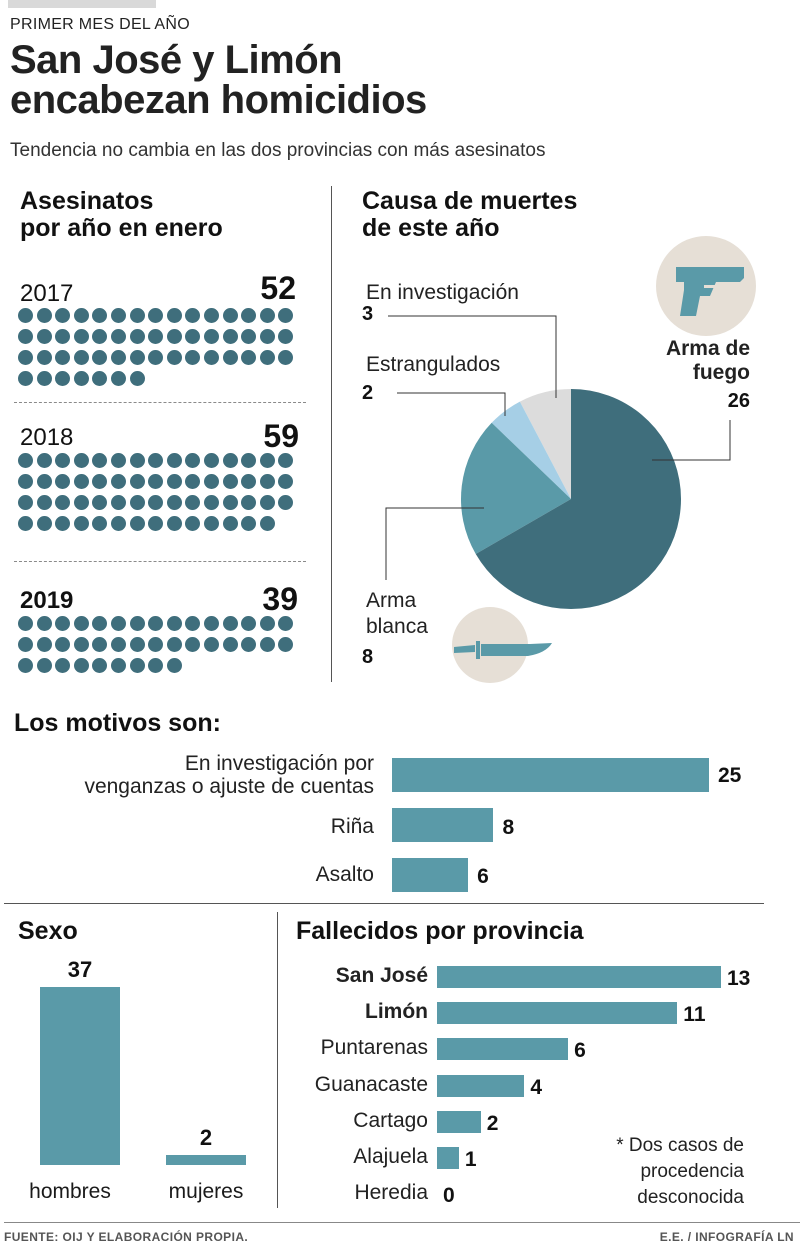 The height and width of the screenshot is (1248, 800). Describe the element at coordinates (470, 1159) in the screenshot. I see `province-value: 1` at that location.